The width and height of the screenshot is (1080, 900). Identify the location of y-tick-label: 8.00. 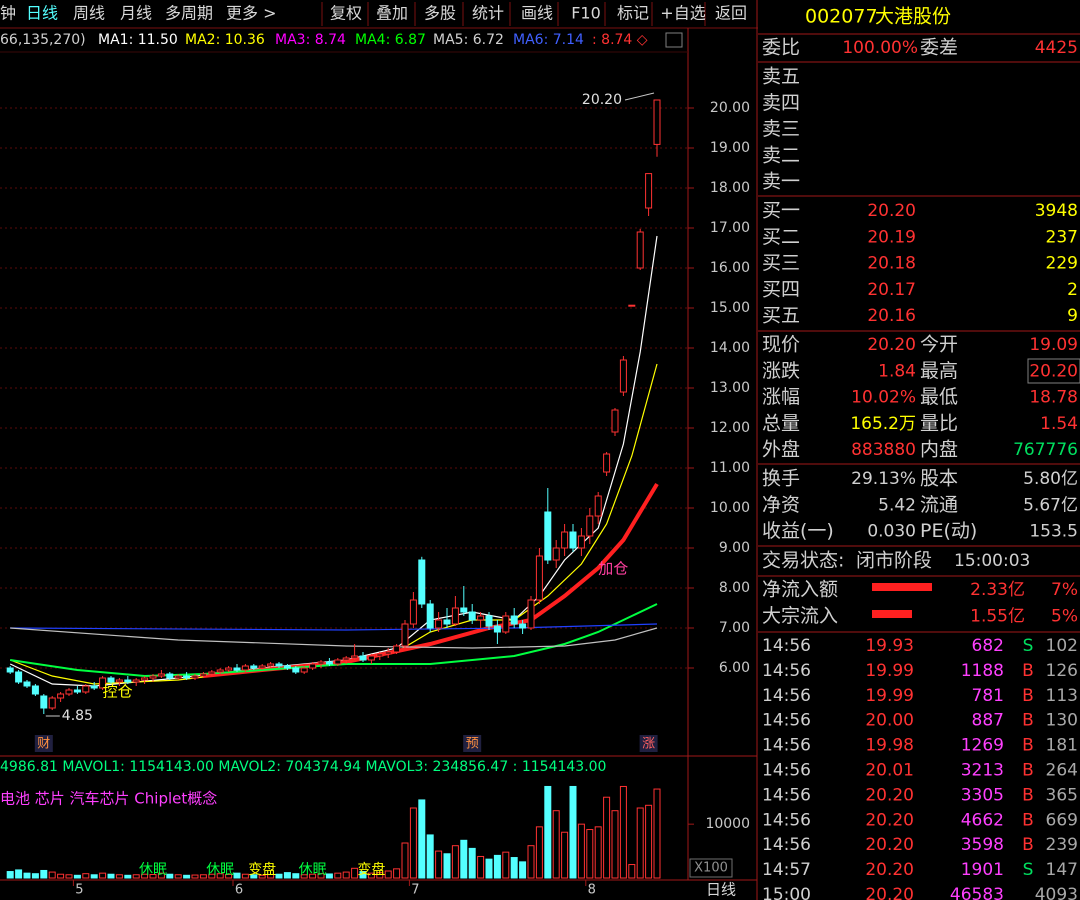
(734, 588).